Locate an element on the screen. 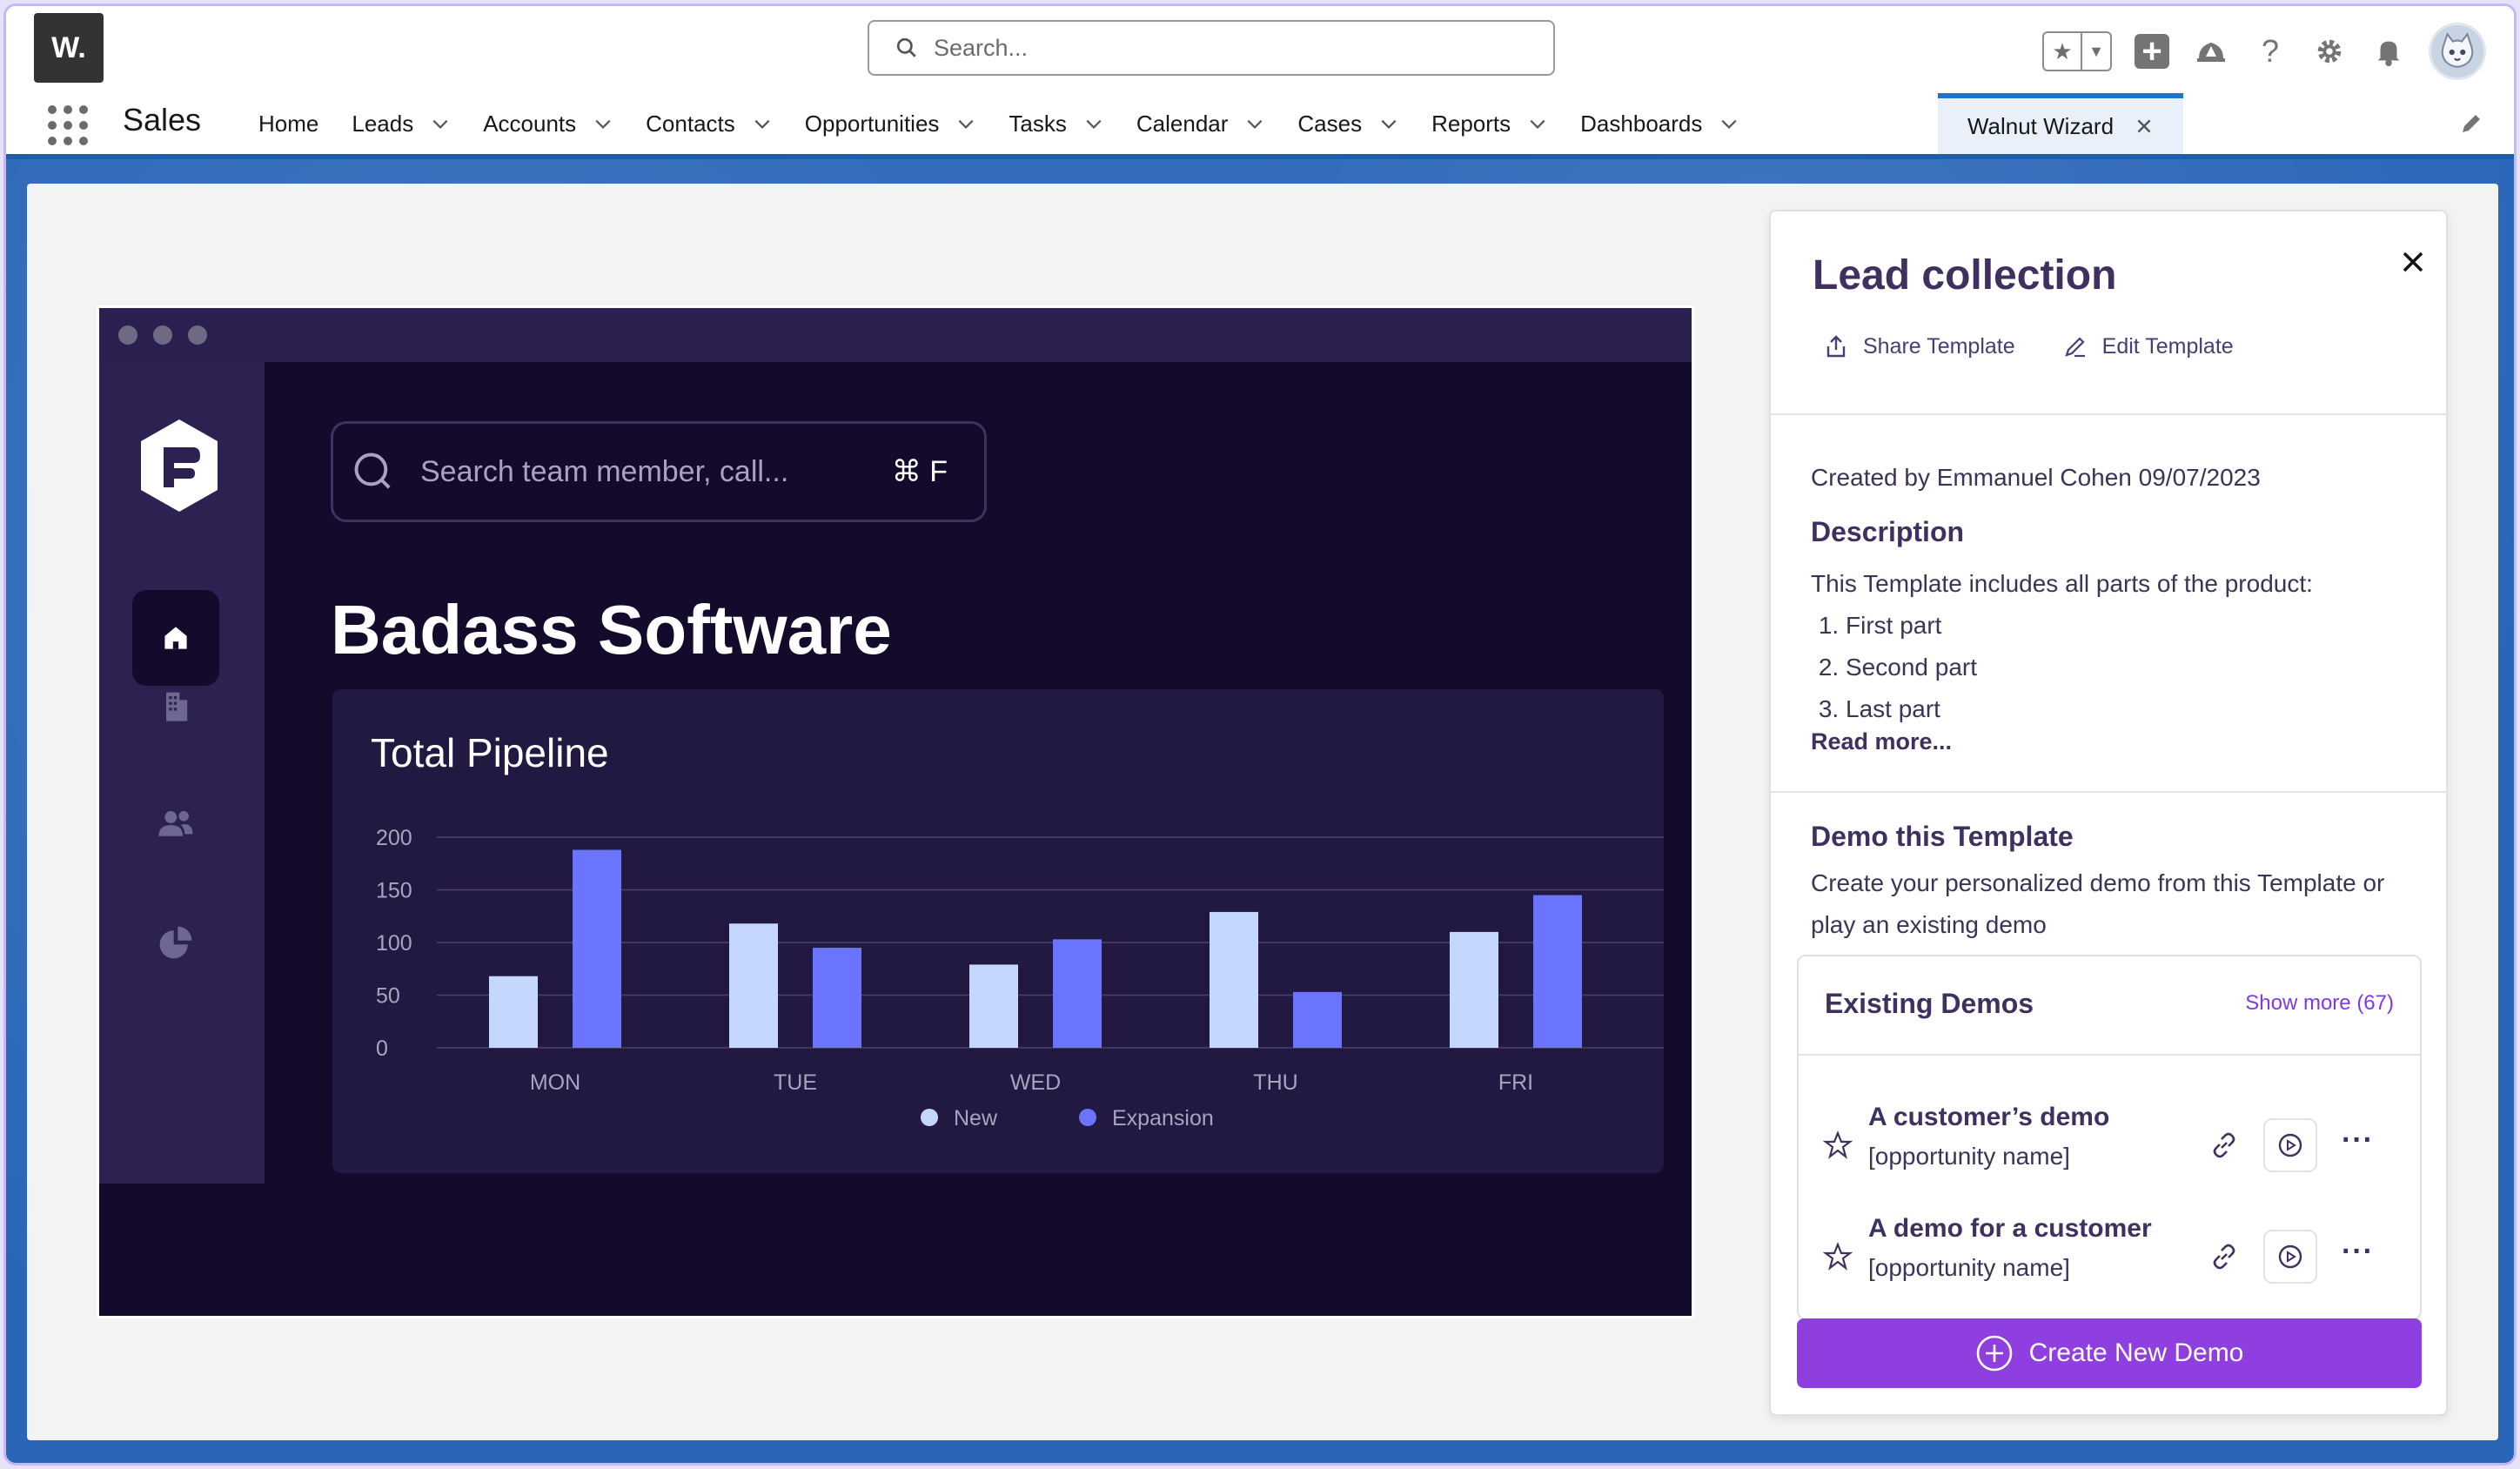 The width and height of the screenshot is (2520, 1469). sidebar-buildings-button is located at coordinates (175, 706).